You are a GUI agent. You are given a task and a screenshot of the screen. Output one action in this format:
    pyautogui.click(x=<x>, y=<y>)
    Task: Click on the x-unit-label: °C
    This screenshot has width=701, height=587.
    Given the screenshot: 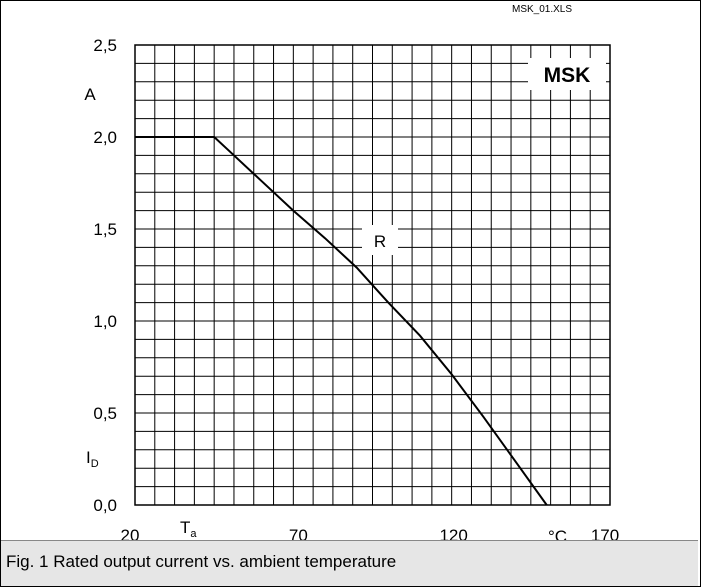 What is the action you would take?
    pyautogui.click(x=557, y=533)
    